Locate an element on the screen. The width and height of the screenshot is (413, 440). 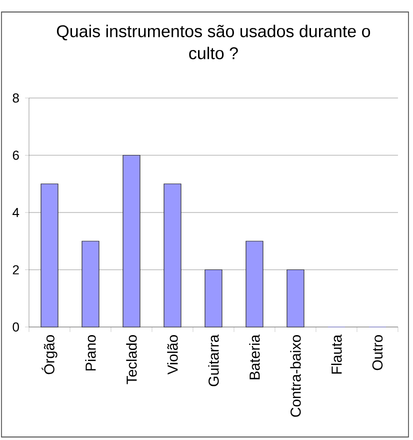
x-tick-label: Violão is located at coordinates (172, 355).